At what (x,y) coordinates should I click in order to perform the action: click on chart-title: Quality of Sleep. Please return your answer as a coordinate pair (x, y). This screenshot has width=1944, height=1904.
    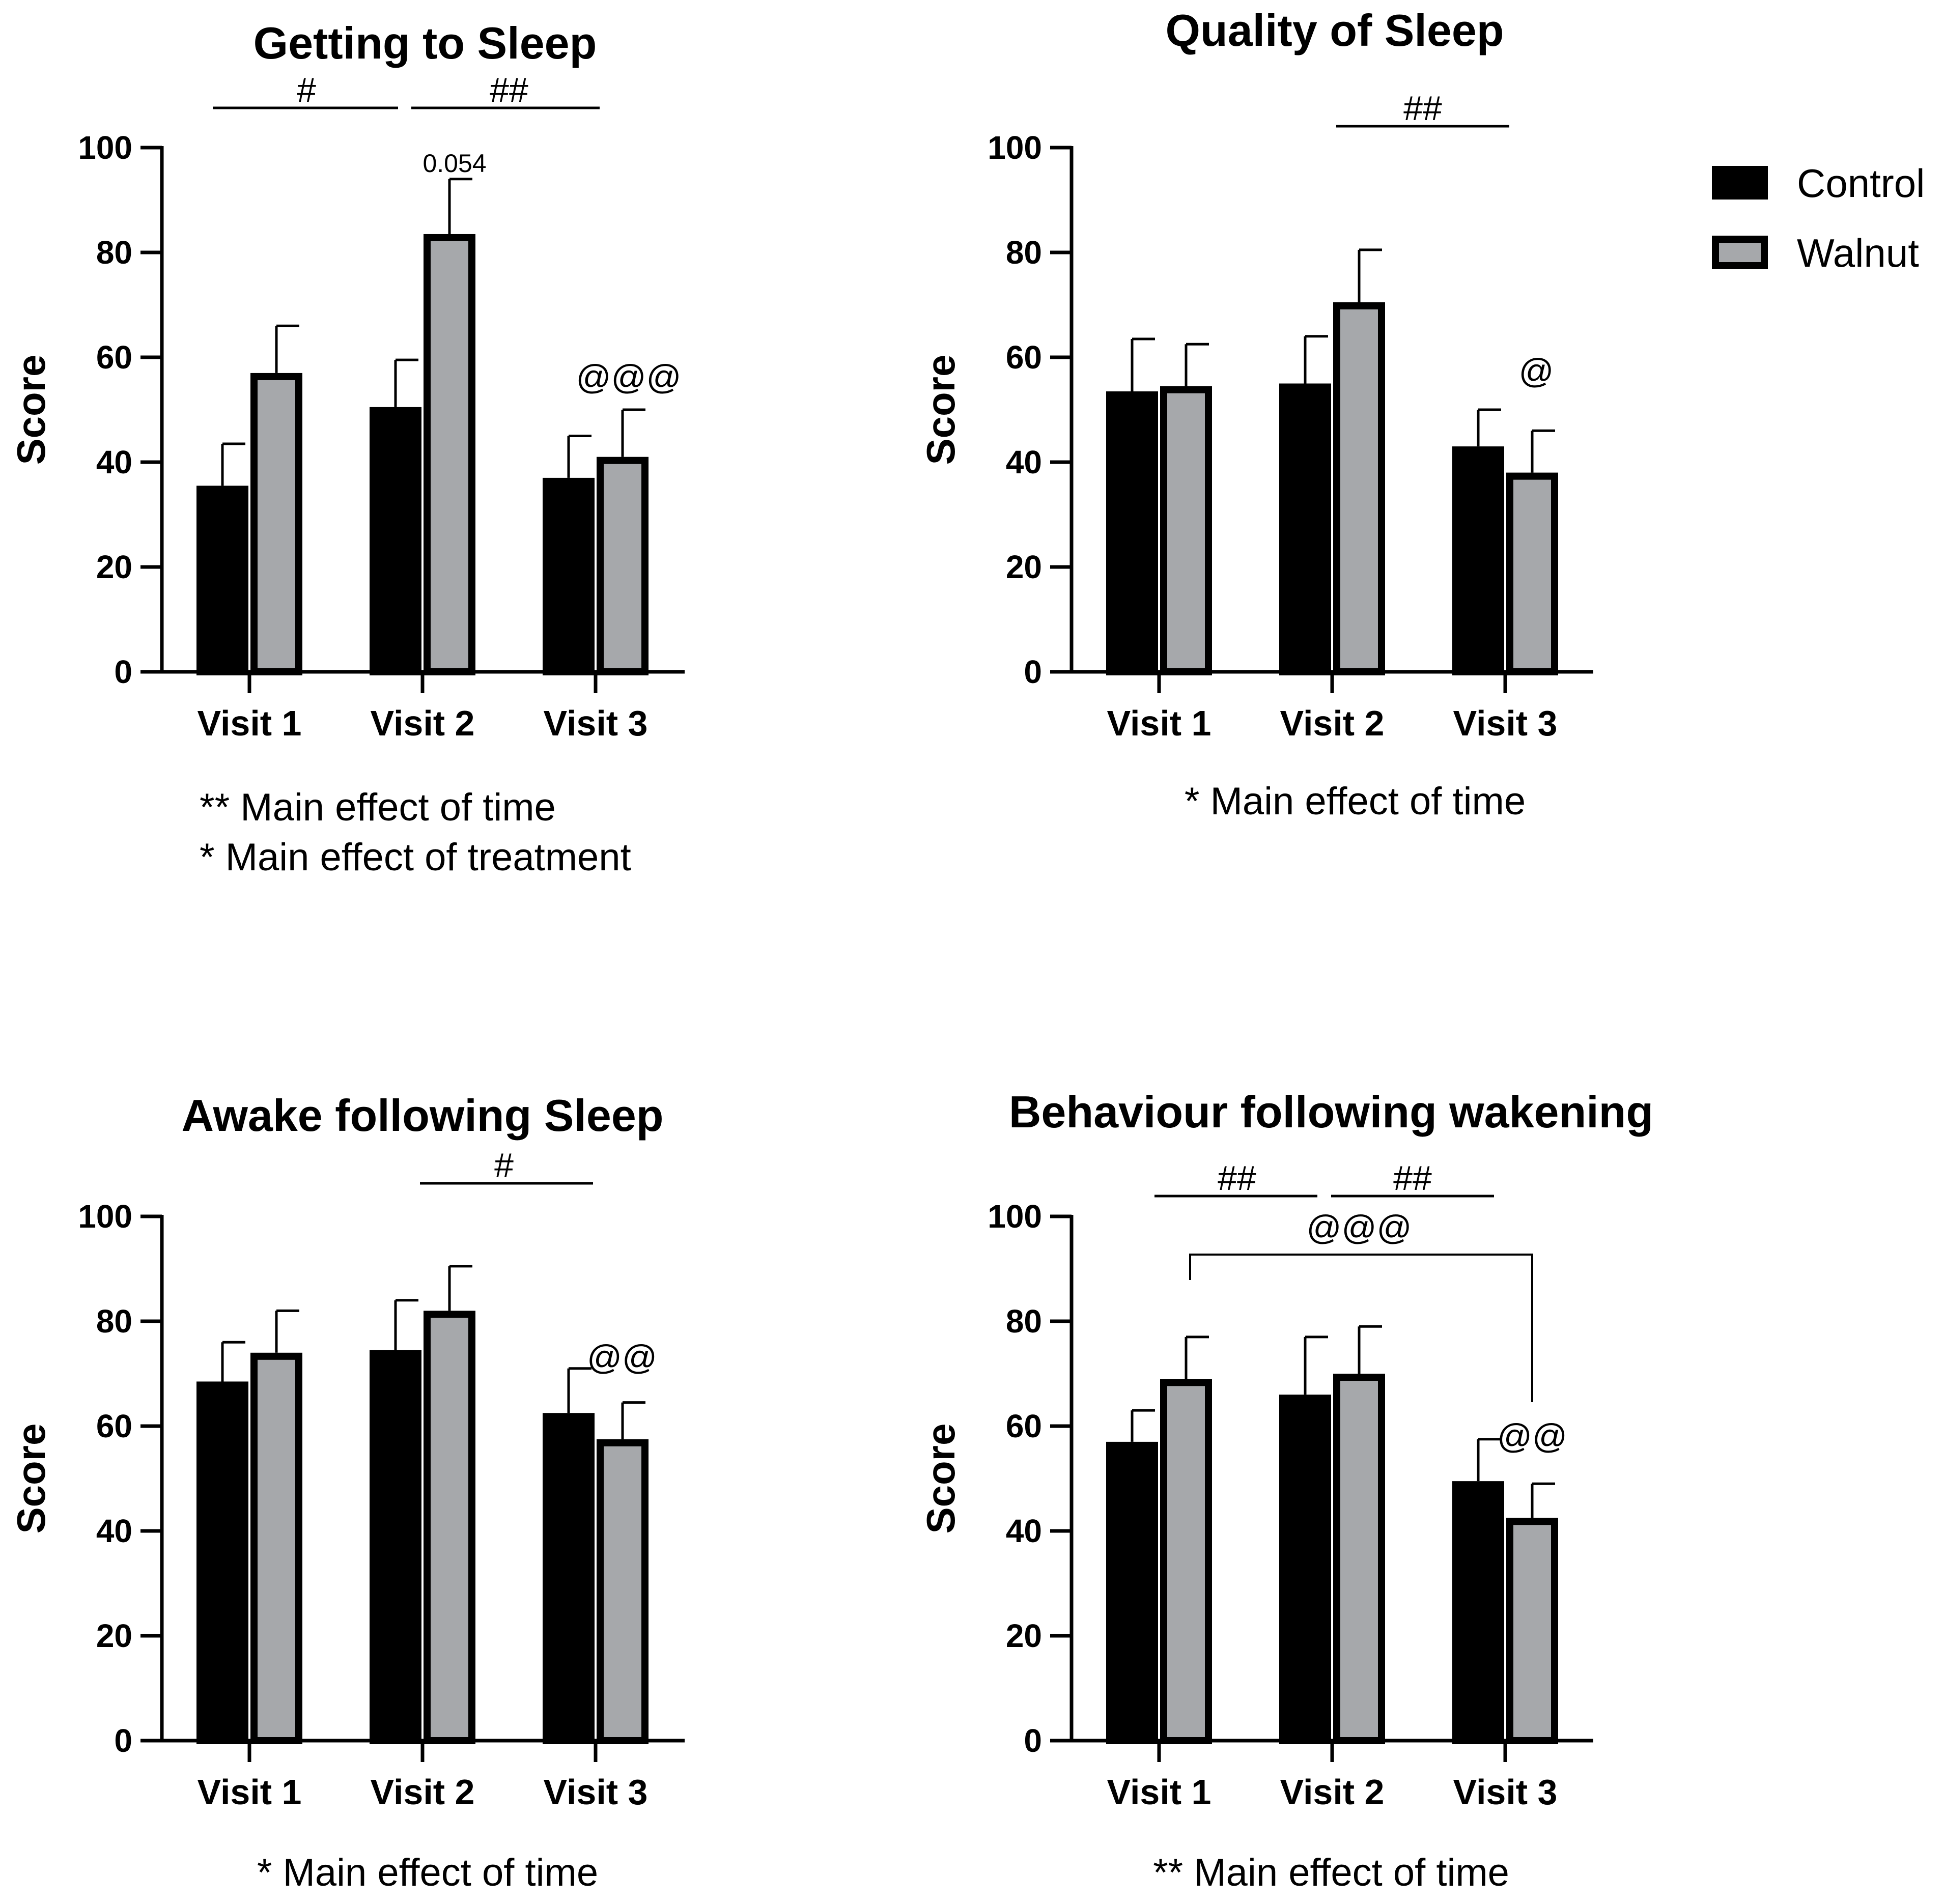
    Looking at the image, I should click on (1334, 30).